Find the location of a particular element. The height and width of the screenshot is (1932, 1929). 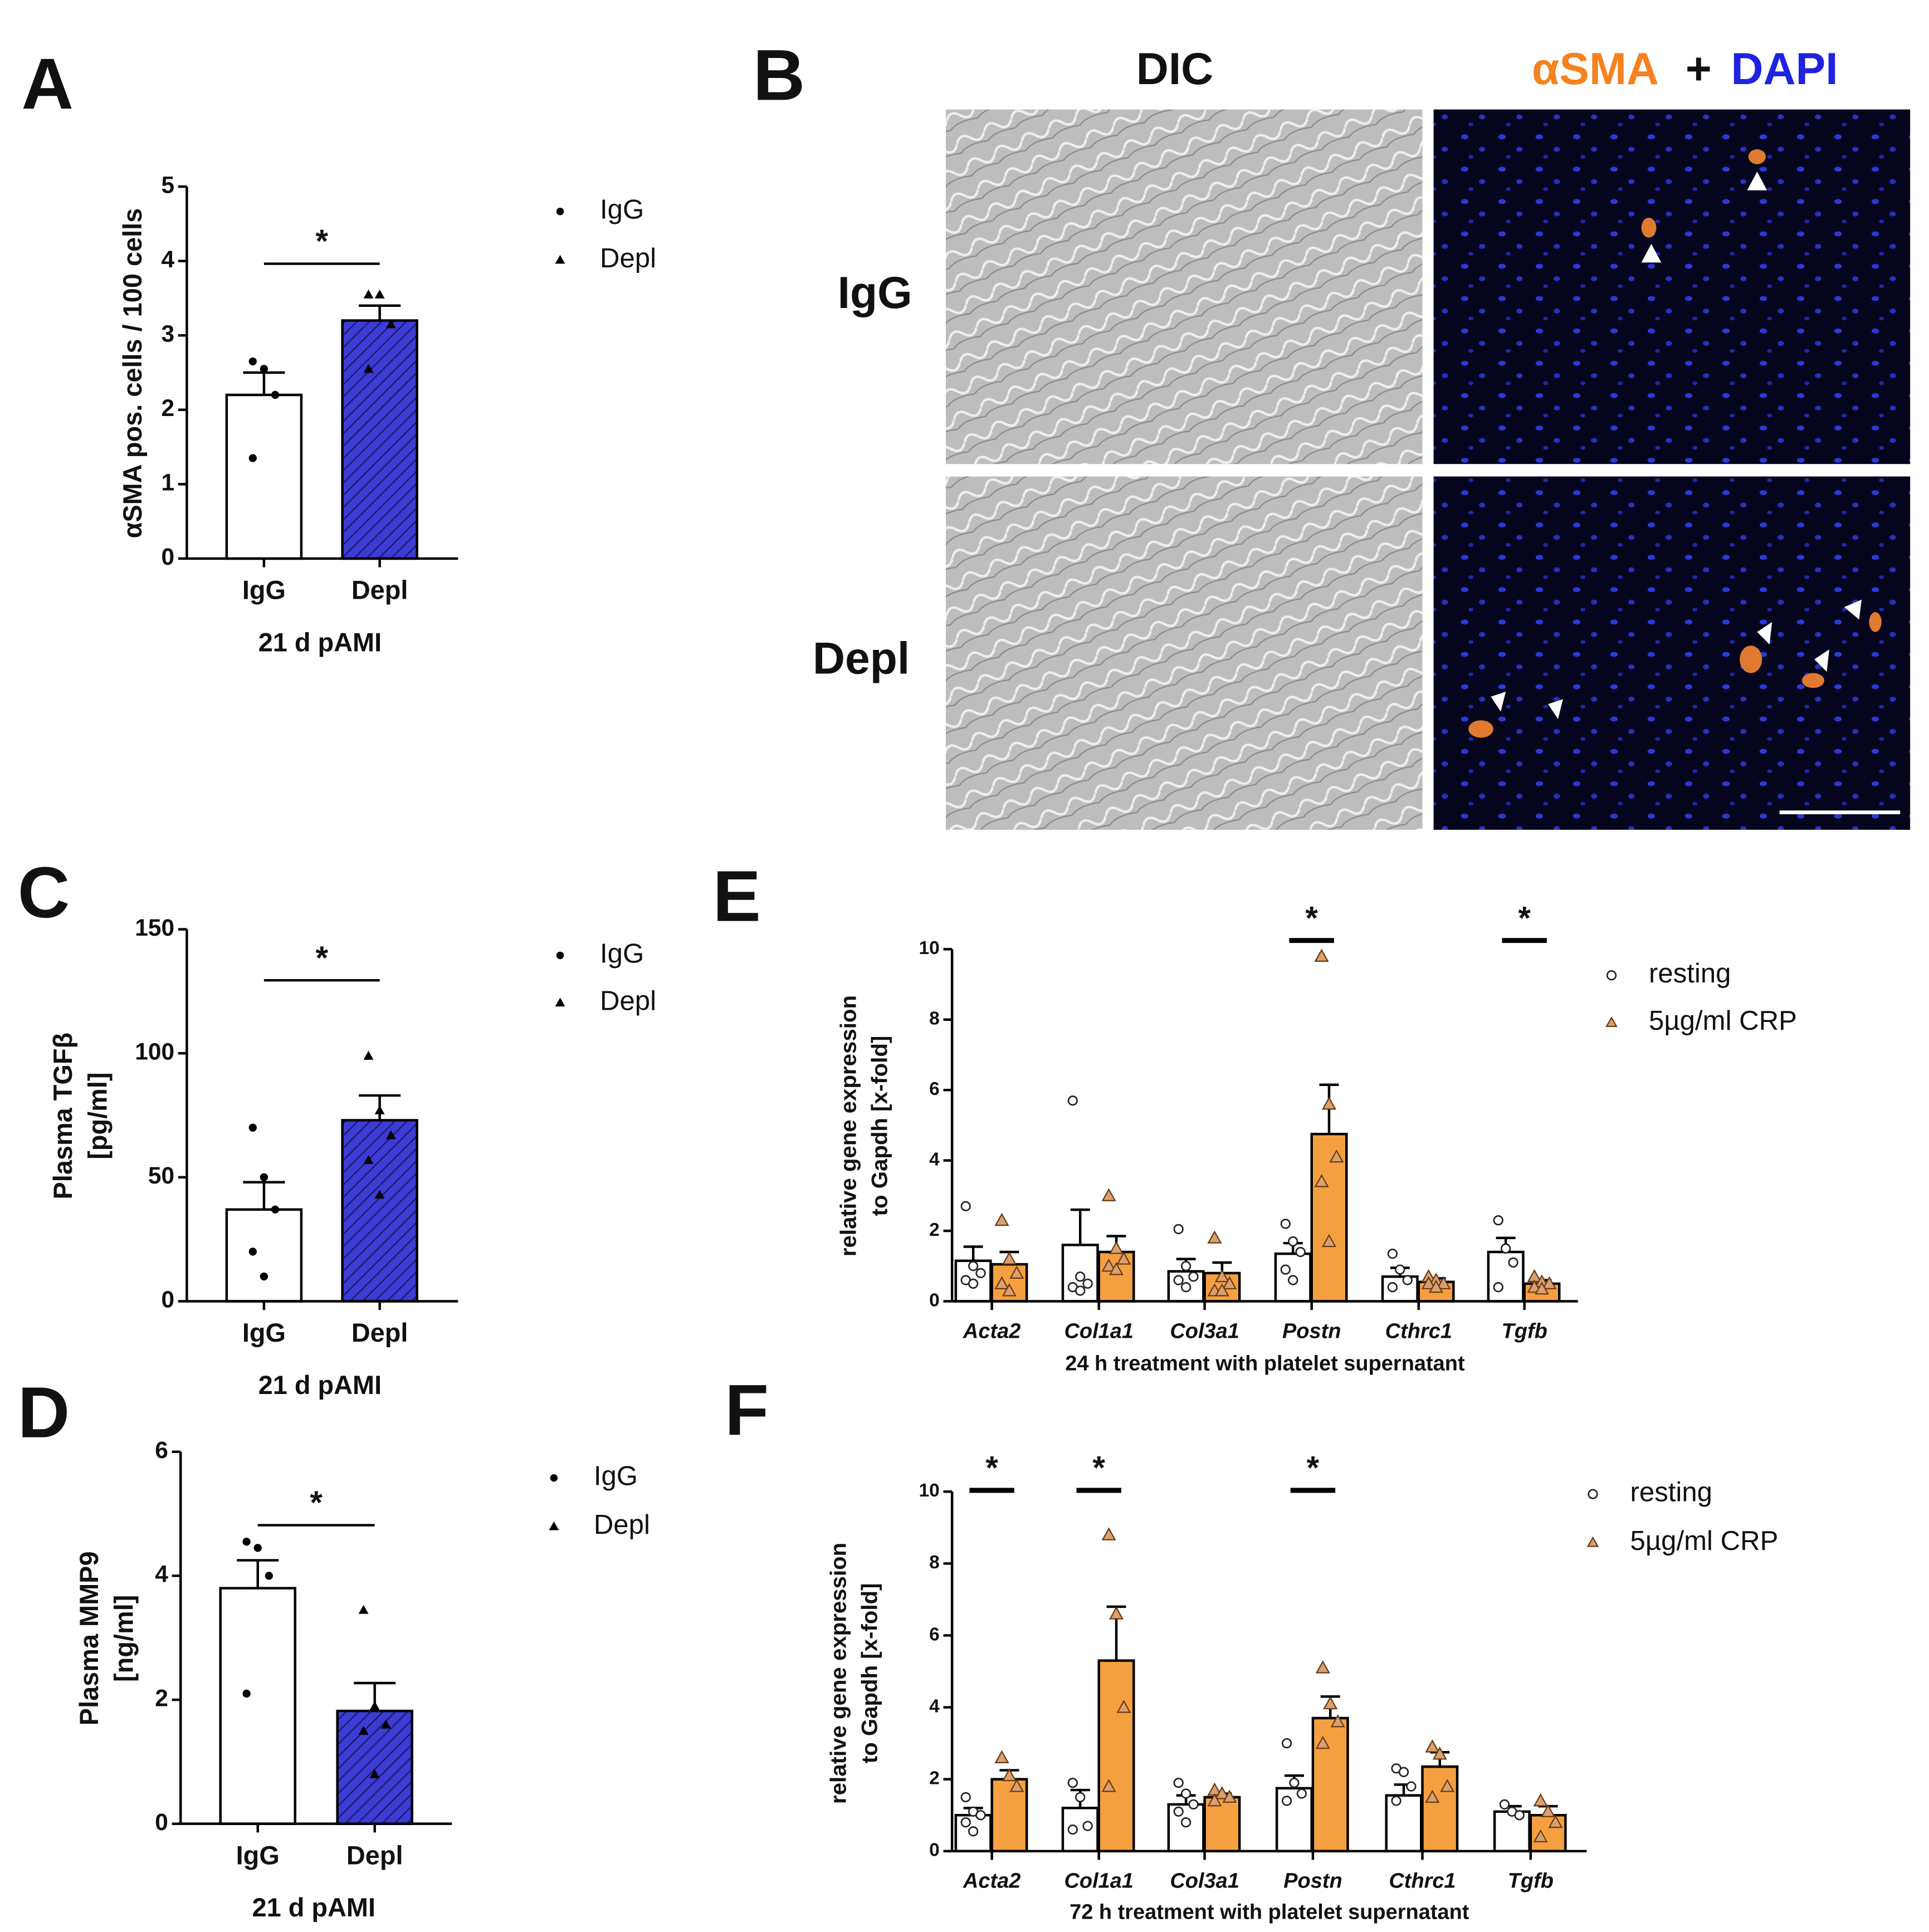

y-axis-label: relative gene expression is located at coordinates (838, 1673).